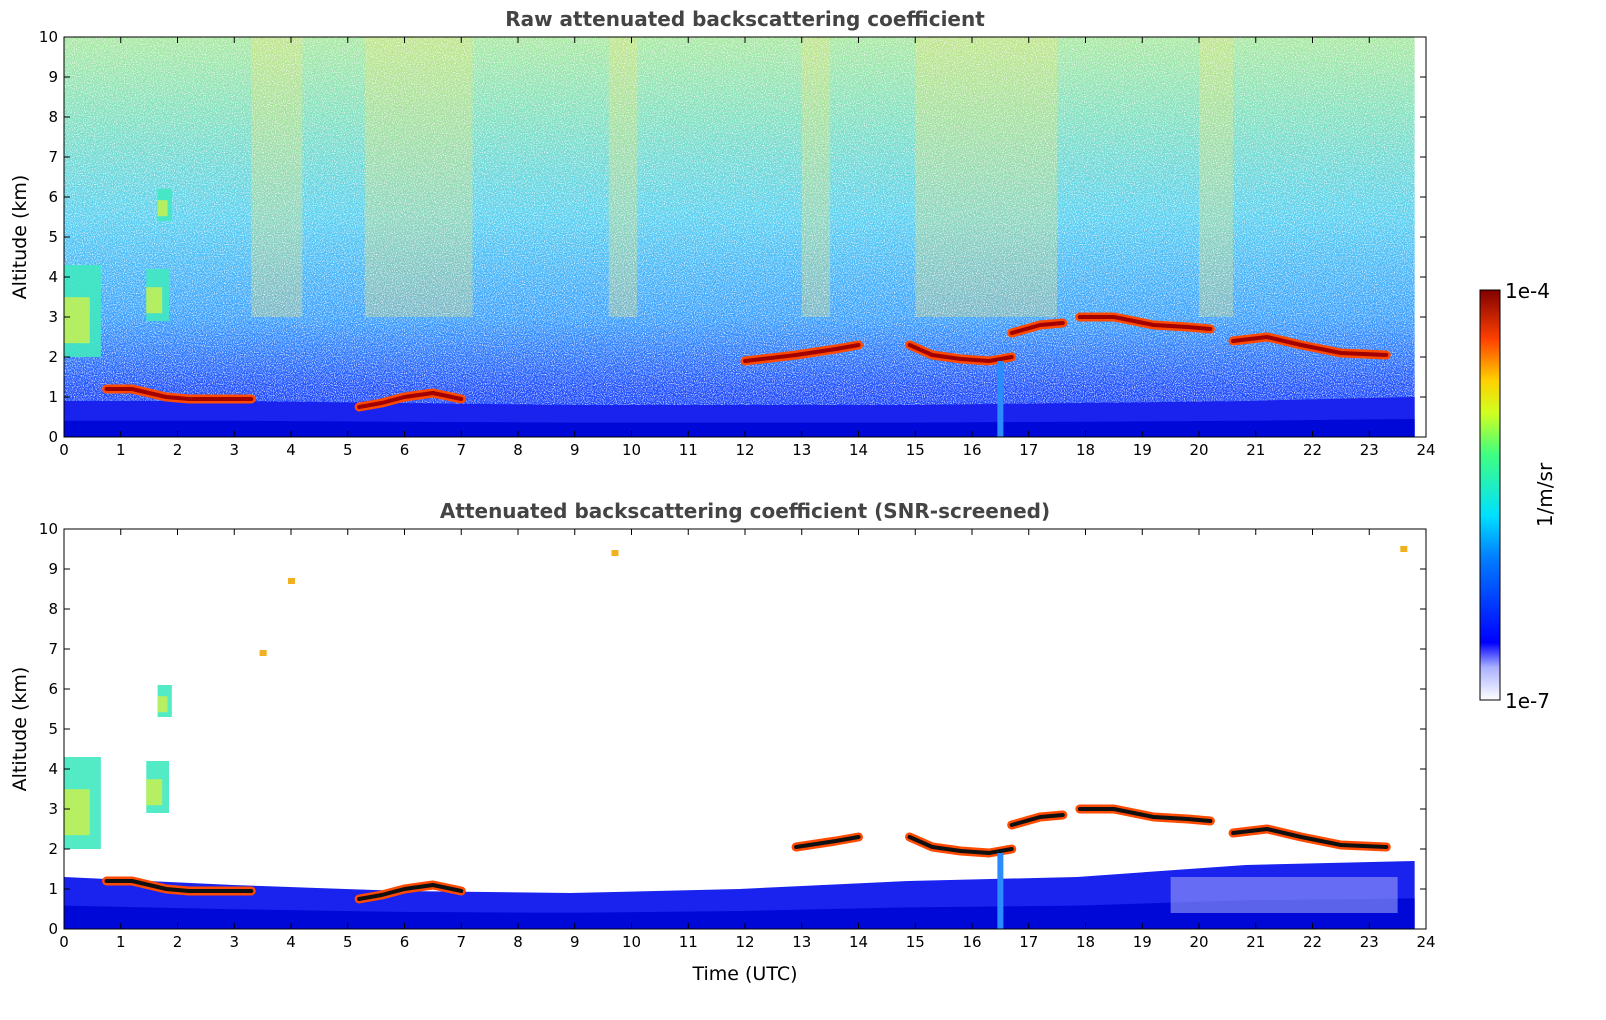  What do you see at coordinates (48, 529) in the screenshot?
I see `y-tick-label: 10` at bounding box center [48, 529].